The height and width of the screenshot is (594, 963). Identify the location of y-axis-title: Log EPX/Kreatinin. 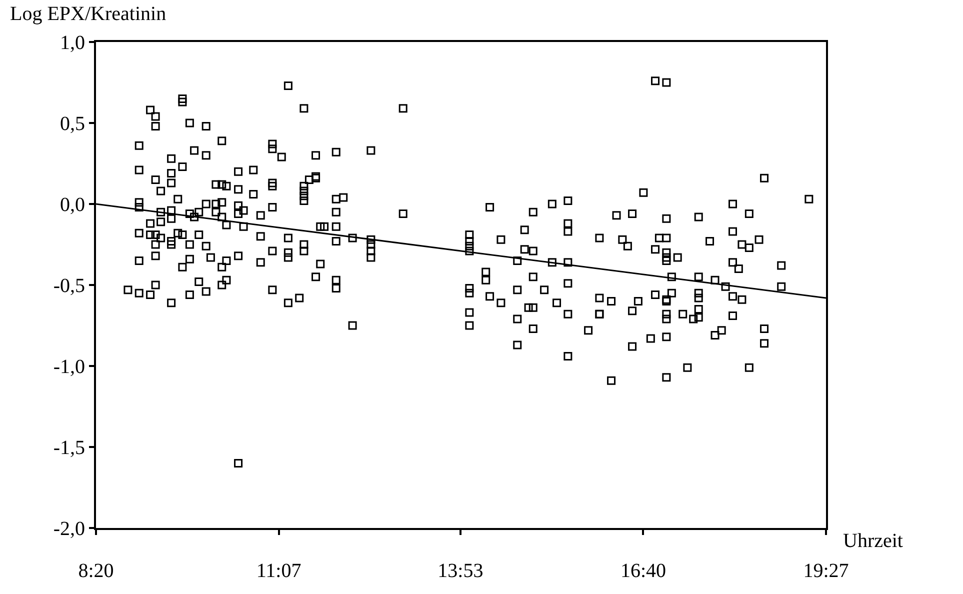
(88, 14).